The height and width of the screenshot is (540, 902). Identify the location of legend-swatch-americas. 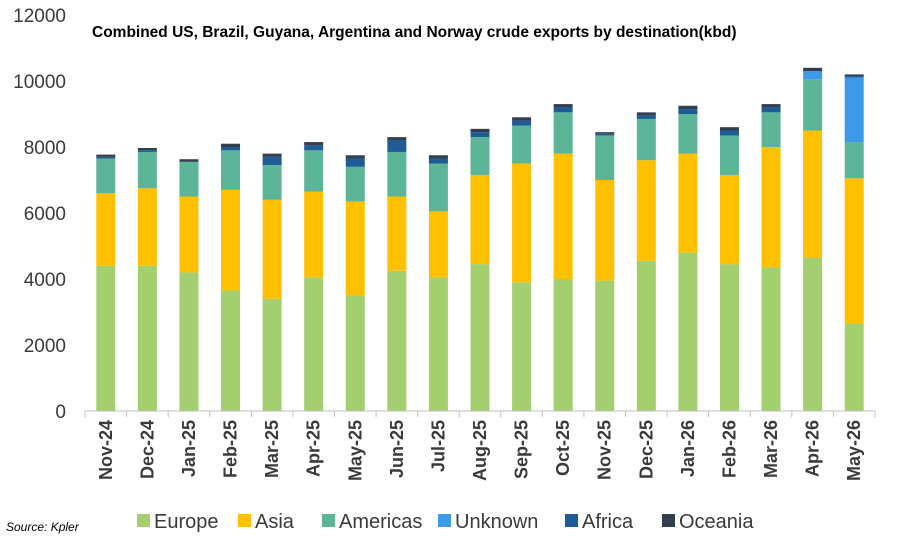
(328, 520).